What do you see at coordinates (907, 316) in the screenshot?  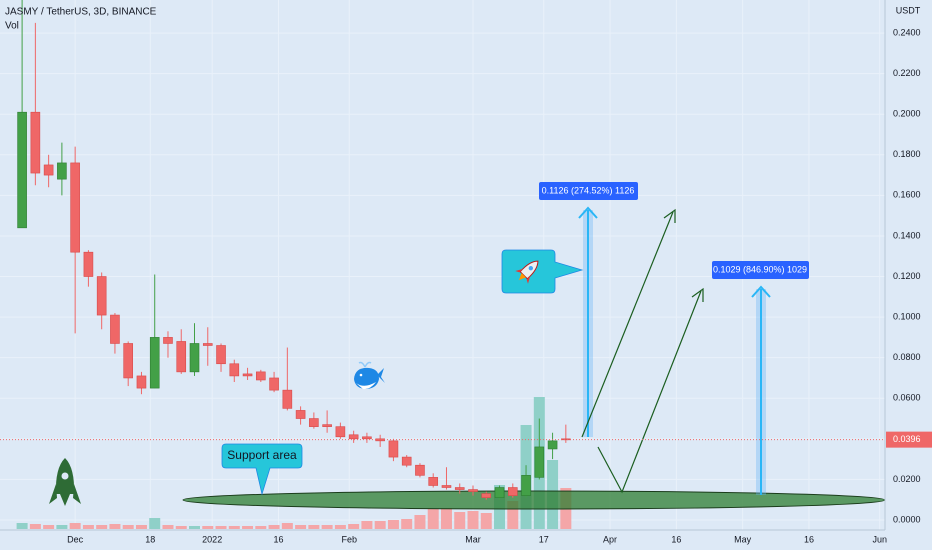 I see `y-tick-label: 0.1000` at bounding box center [907, 316].